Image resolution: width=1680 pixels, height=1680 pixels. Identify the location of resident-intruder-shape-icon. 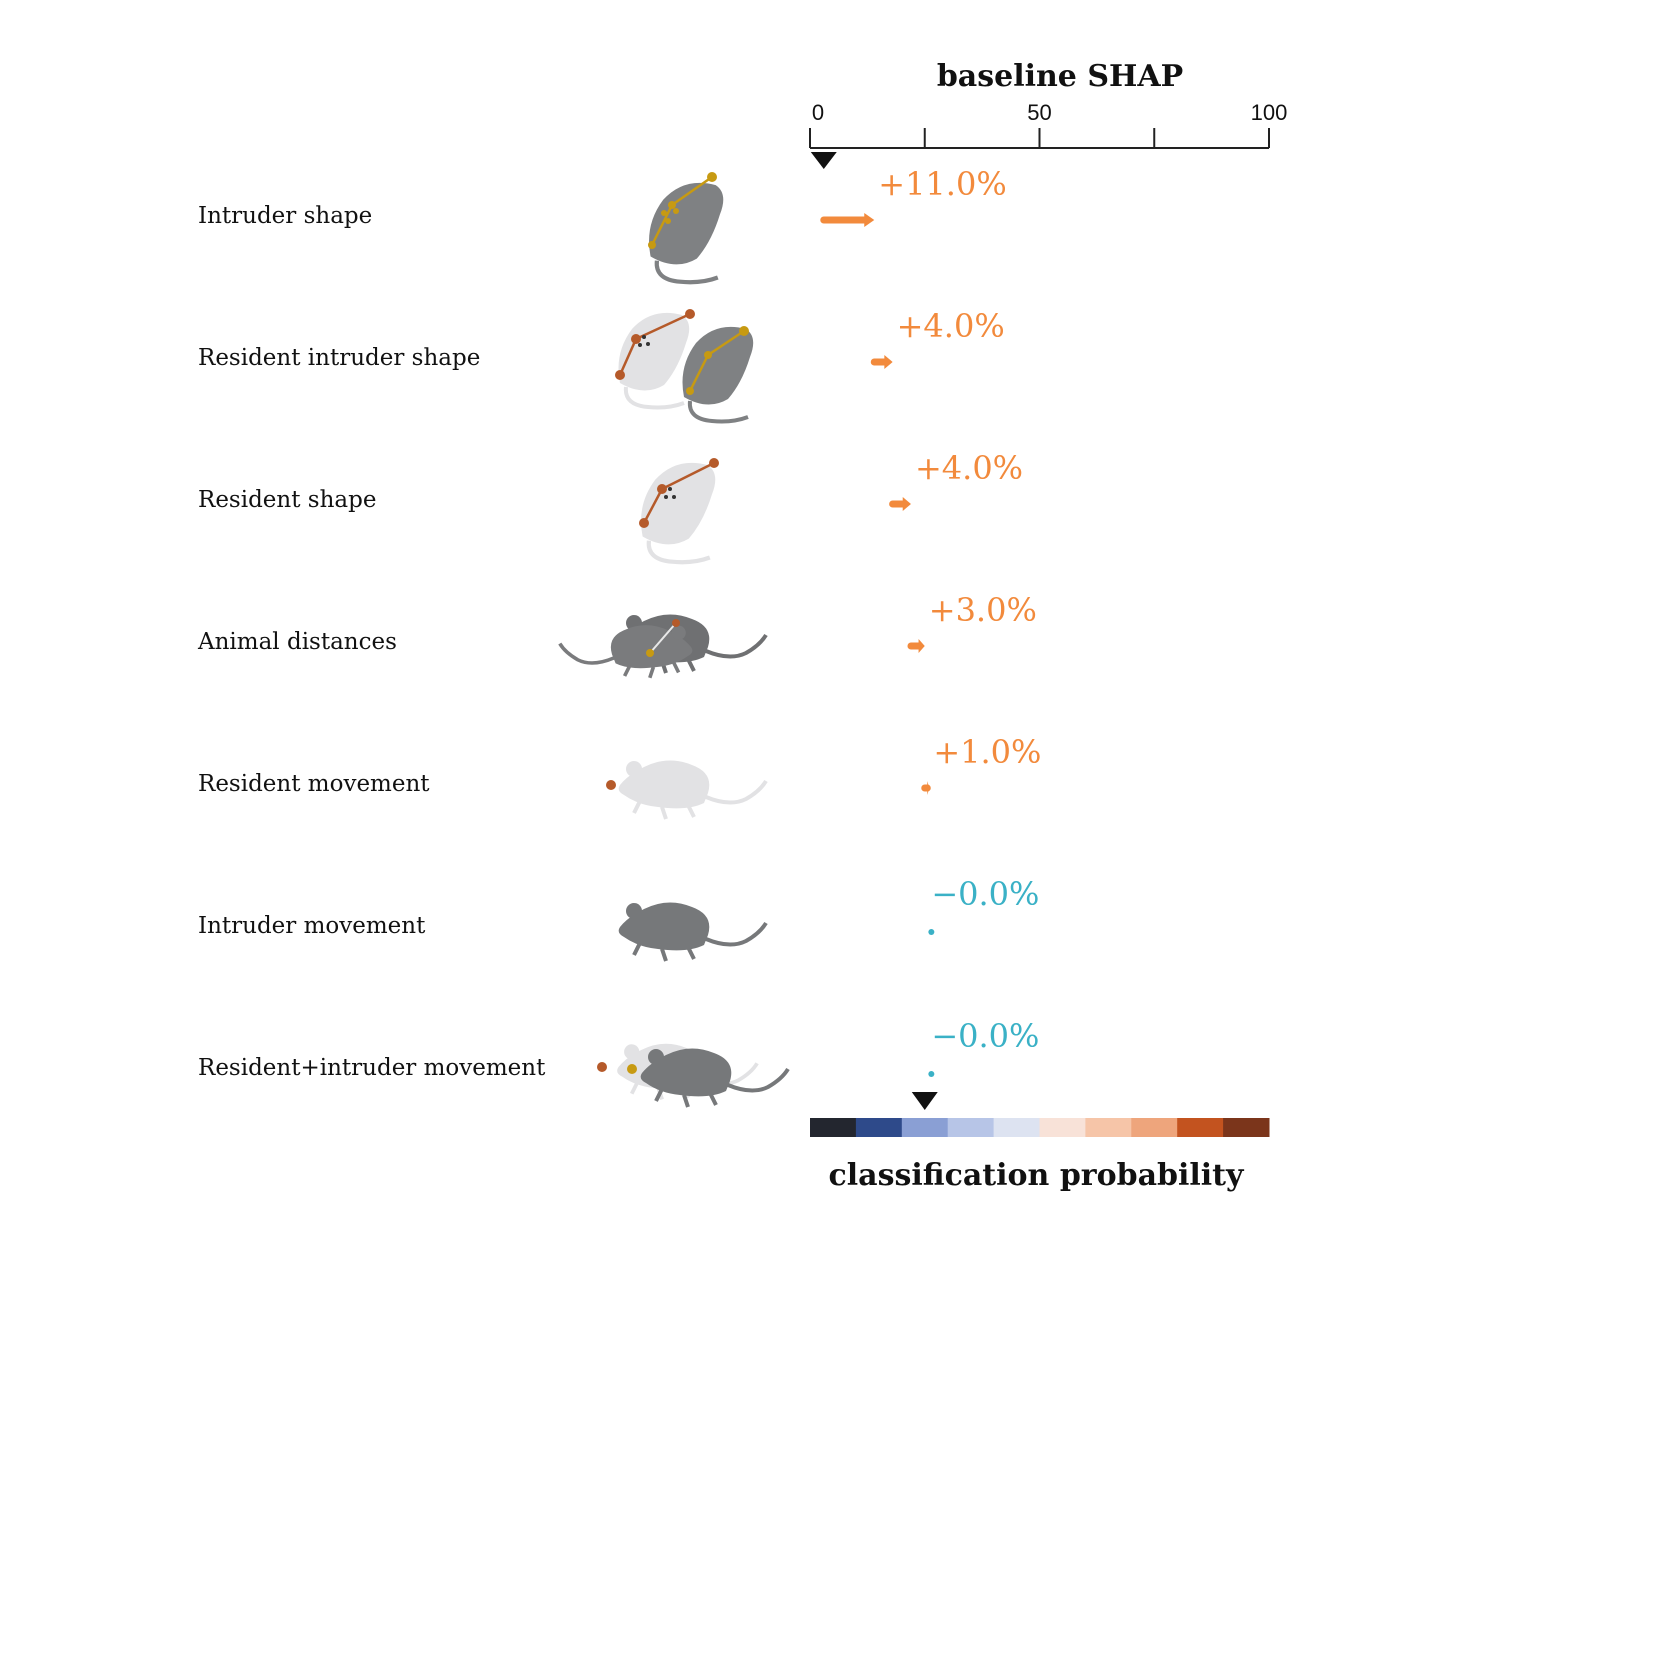
(684, 366).